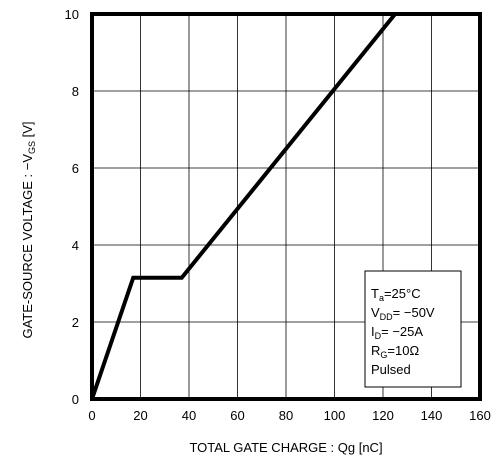  I want to click on condition-line-2: ID= −25A, so click(397, 332).